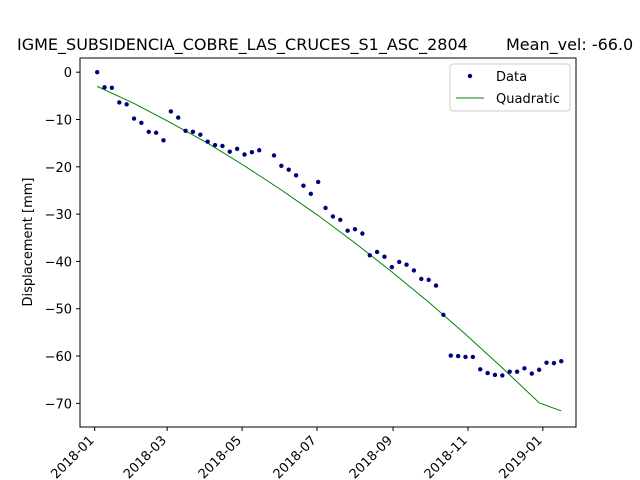  What do you see at coordinates (569, 45) in the screenshot?
I see `chart-mean-velocity: Mean_vel: -66.0` at bounding box center [569, 45].